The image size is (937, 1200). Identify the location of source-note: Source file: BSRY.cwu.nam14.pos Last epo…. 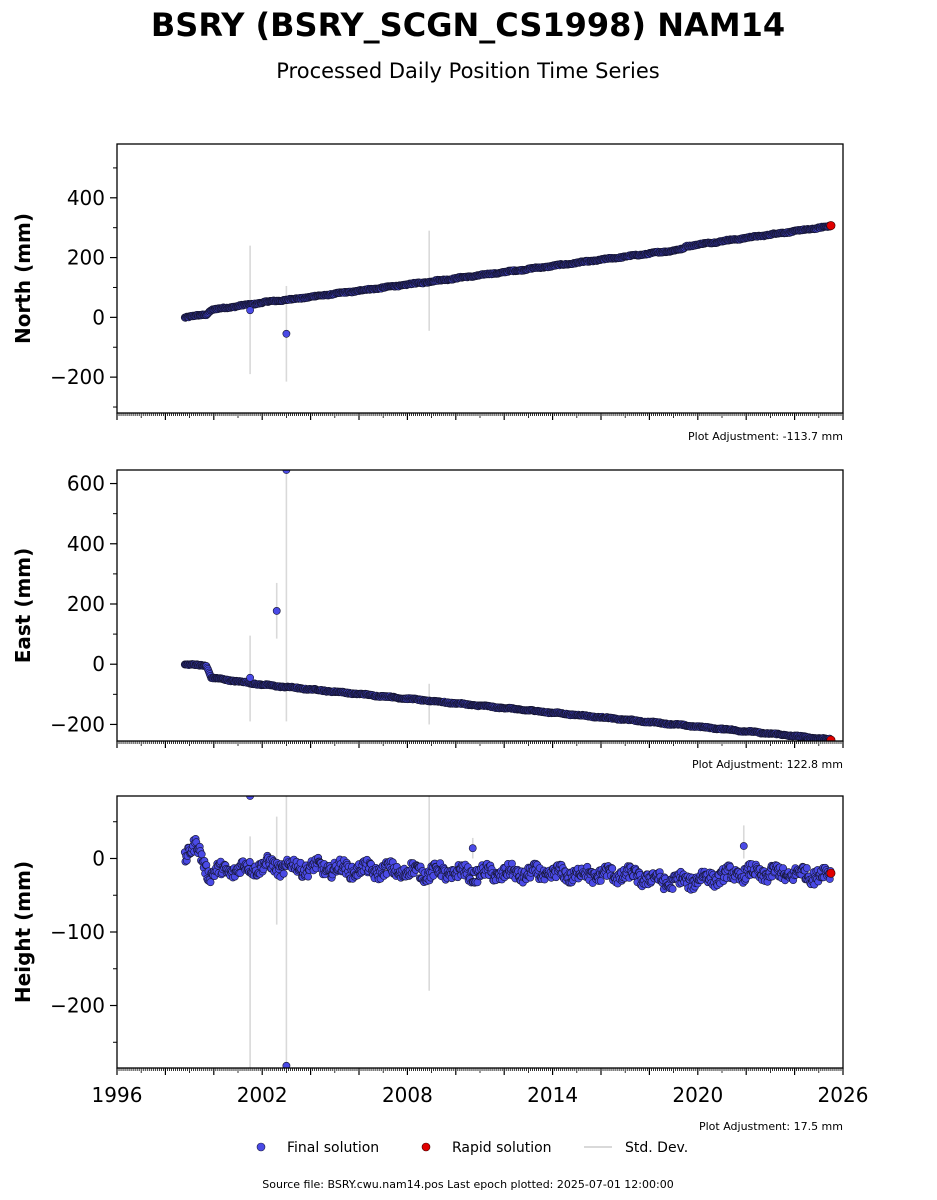
(467, 1184).